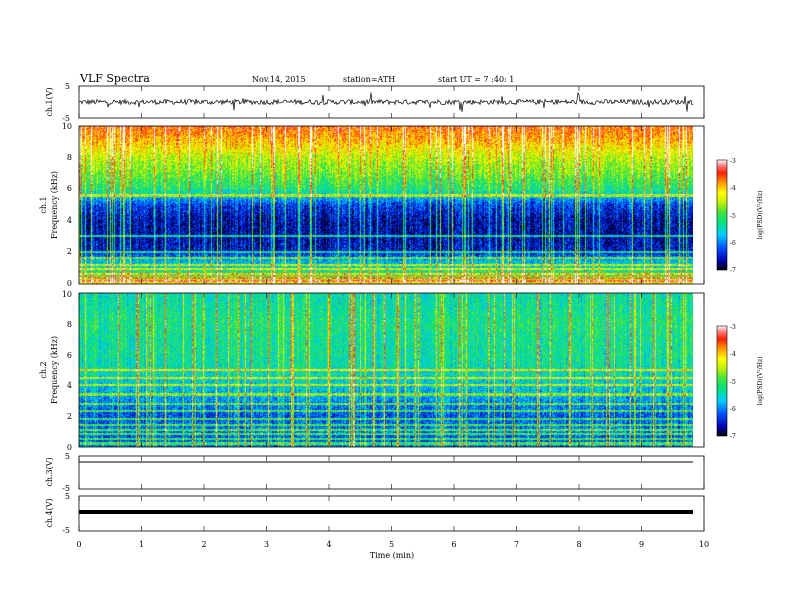 Image resolution: width=792 pixels, height=612 pixels. What do you see at coordinates (69, 283) in the screenshot?
I see `ytick-ch1-spec-0: 0` at bounding box center [69, 283].